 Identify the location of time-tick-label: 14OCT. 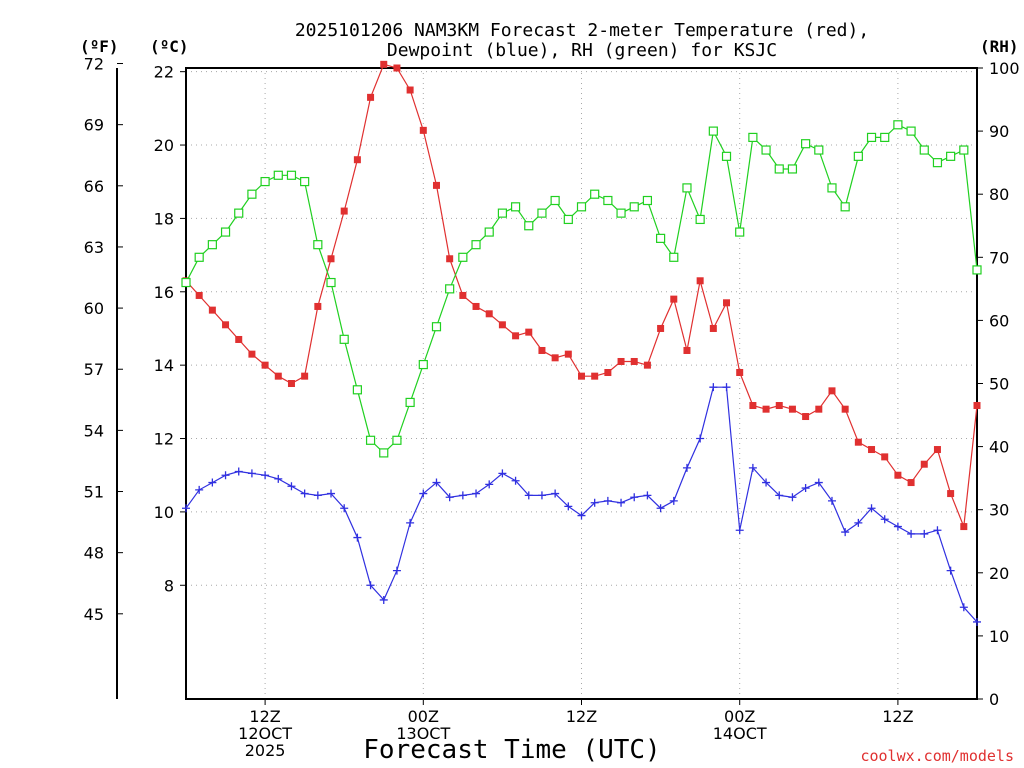
(740, 733).